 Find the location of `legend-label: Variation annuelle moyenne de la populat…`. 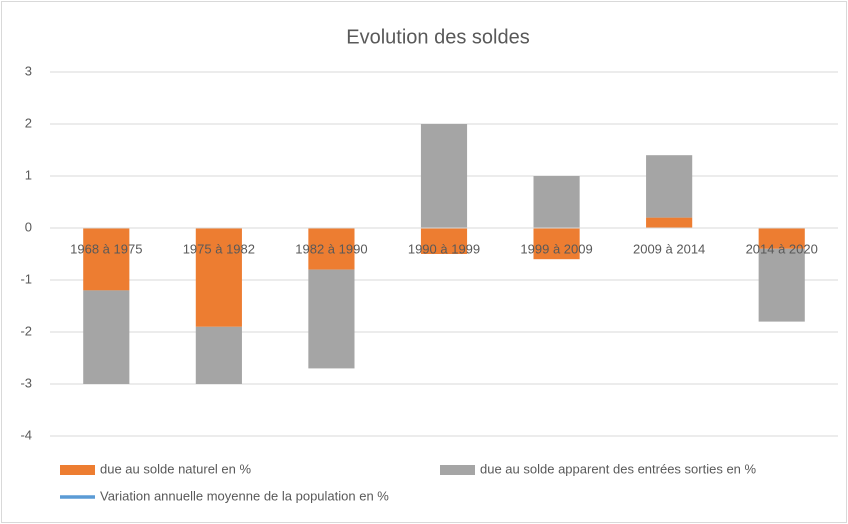

legend-label: Variation annuelle moyenne de la populat… is located at coordinates (244, 495).